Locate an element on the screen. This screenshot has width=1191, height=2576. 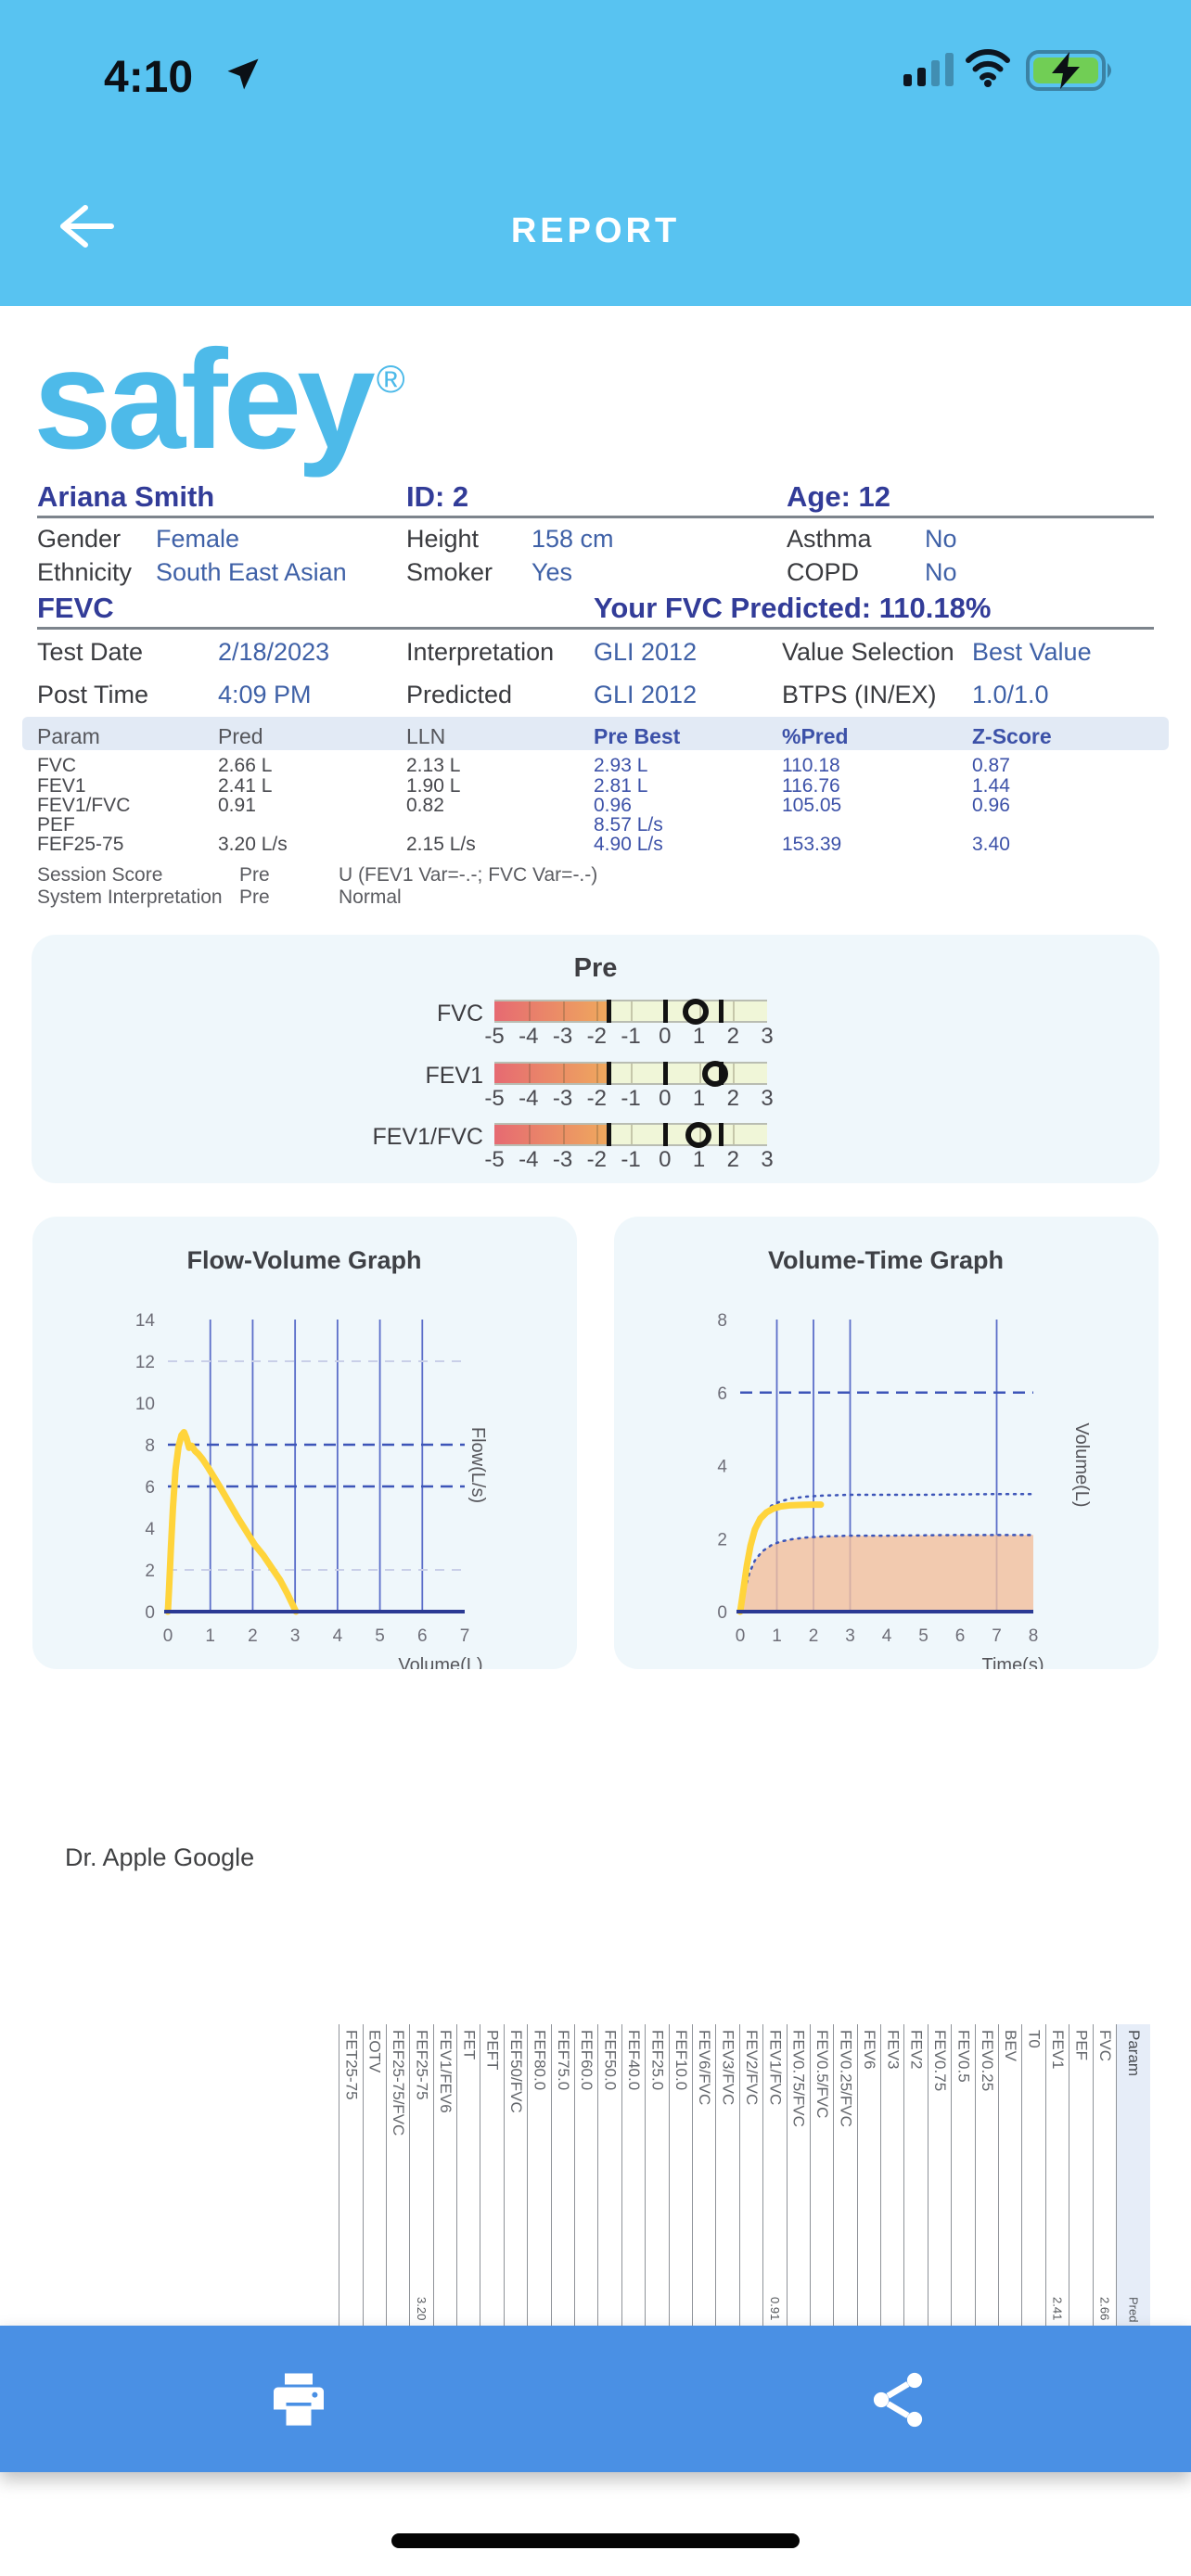
sideways-row-FEF50.0: FEF50.0 is located at coordinates (609, 2175).